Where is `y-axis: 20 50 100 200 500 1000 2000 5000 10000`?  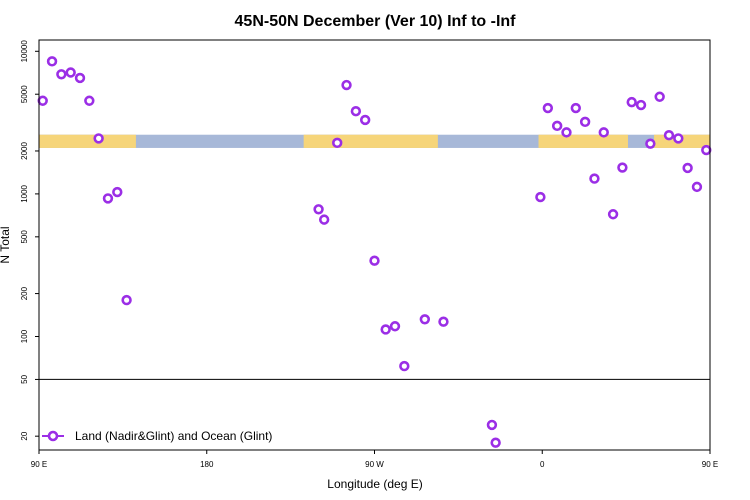
y-axis: 20 50 100 200 500 1000 2000 5000 10000 is located at coordinates (29, 240).